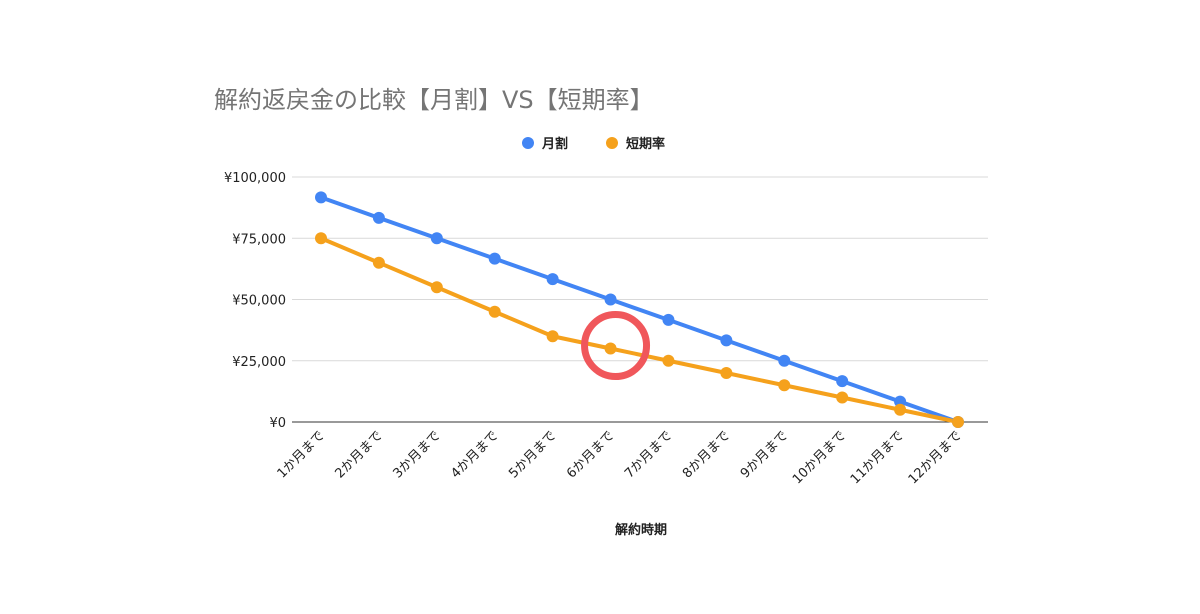 The image size is (1200, 614). I want to click on x-tick-label: 8か月まで, so click(706, 454).